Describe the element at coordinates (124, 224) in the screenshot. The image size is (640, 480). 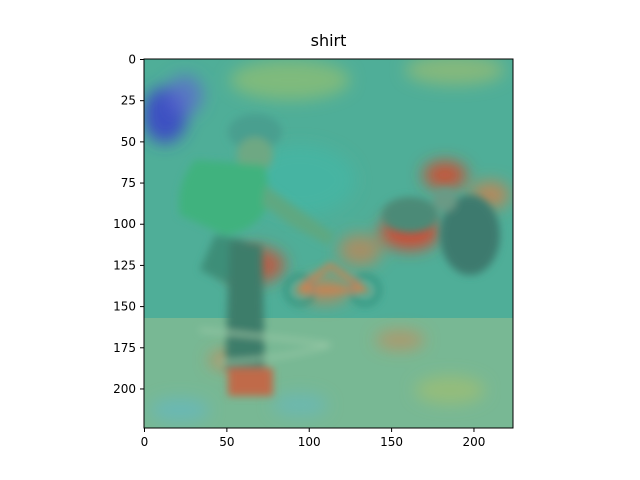
I see `y-tick-label: 100` at that location.